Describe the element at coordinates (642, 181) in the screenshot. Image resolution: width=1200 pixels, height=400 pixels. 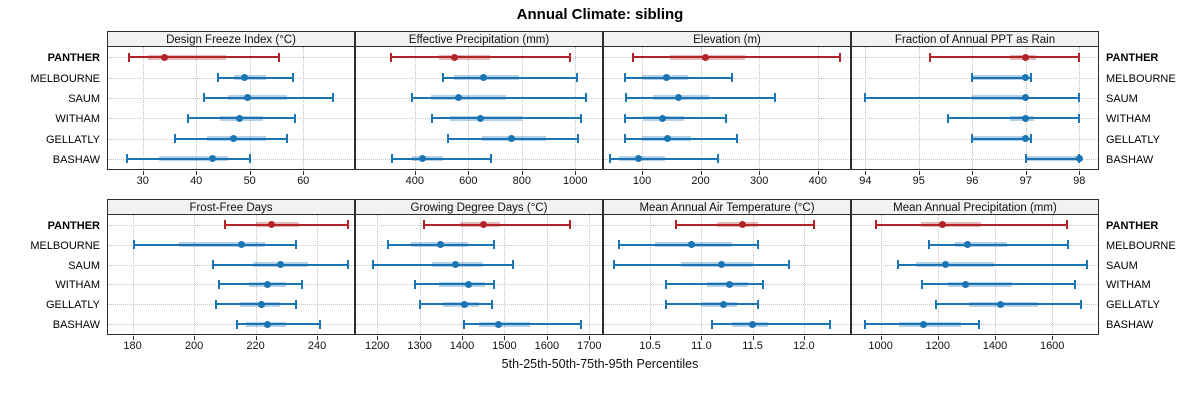
I see `axis-tick-label: 100` at that location.